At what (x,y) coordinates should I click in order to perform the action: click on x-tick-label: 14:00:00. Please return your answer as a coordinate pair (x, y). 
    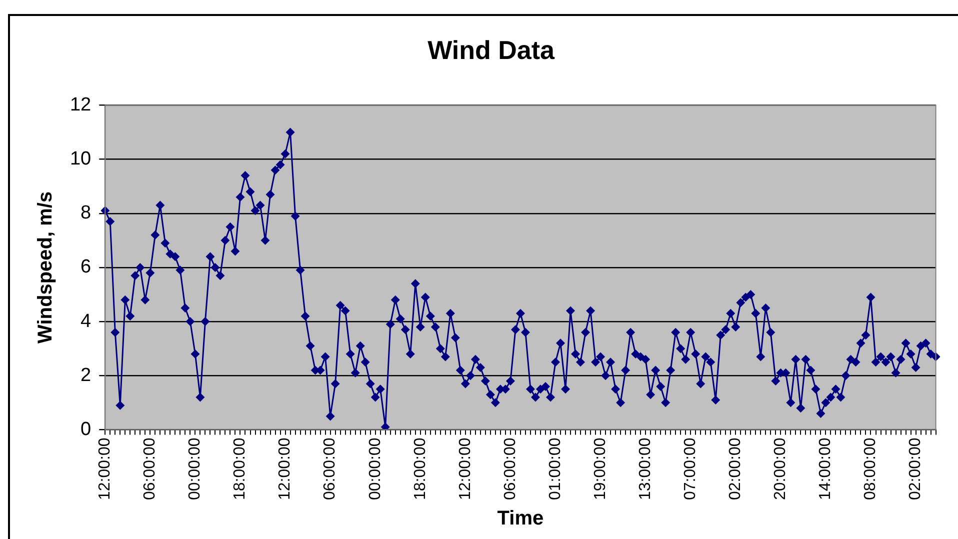
    Looking at the image, I should click on (825, 469).